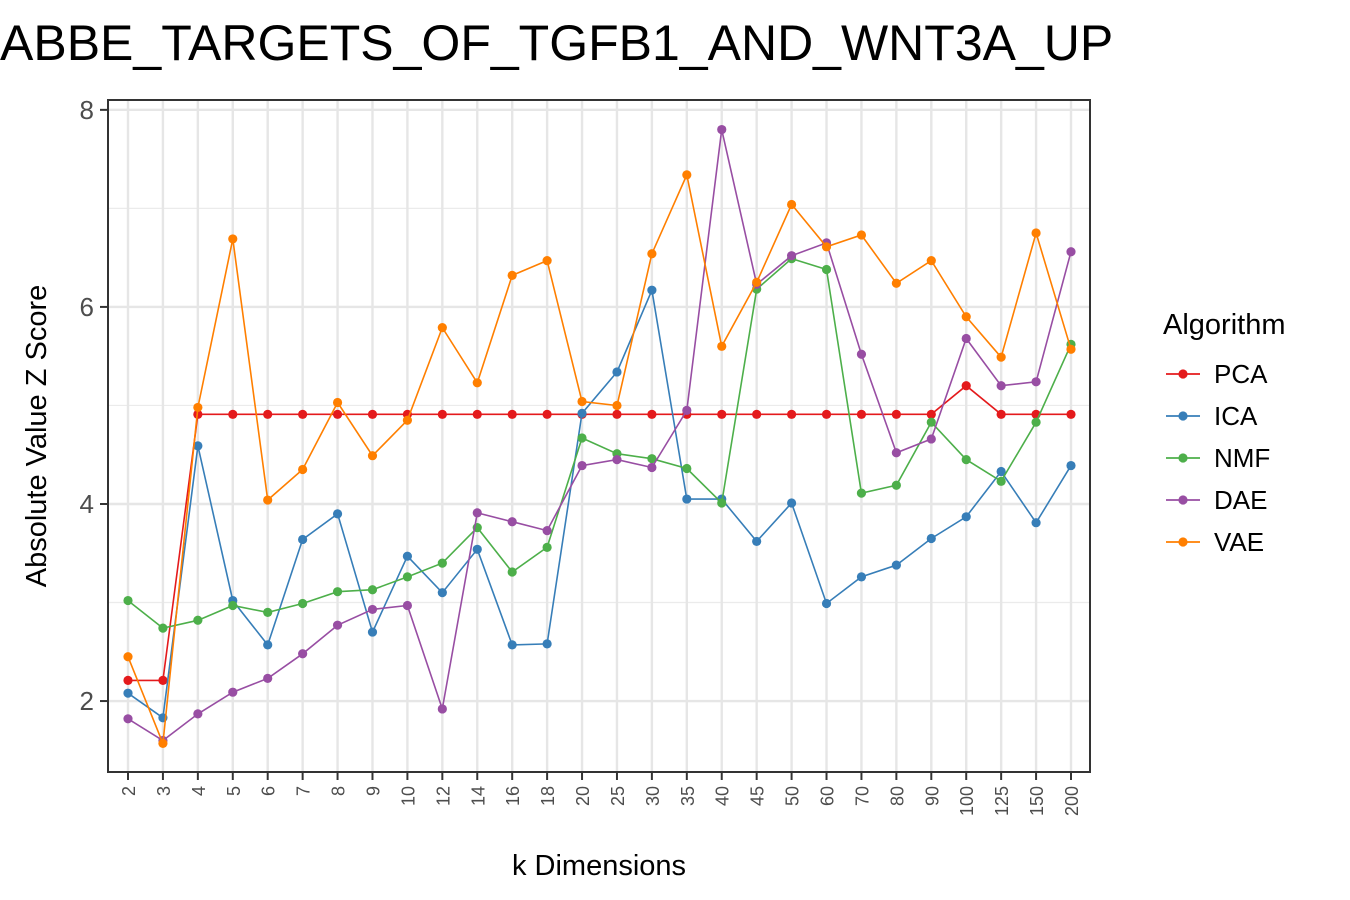 The image size is (1350, 900). I want to click on x-tick-label: 60, so click(828, 796).